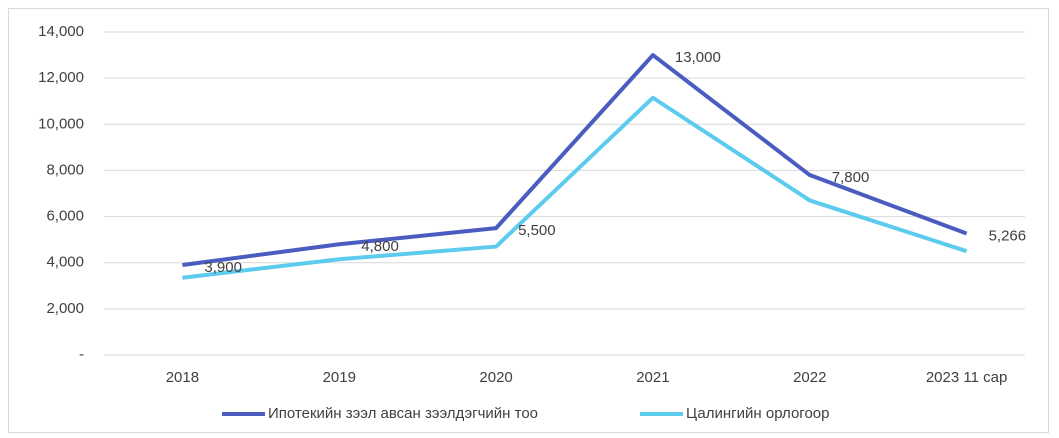 The image size is (1059, 438). Describe the element at coordinates (652, 377) in the screenshot. I see `x-tick-label: 2021` at that location.